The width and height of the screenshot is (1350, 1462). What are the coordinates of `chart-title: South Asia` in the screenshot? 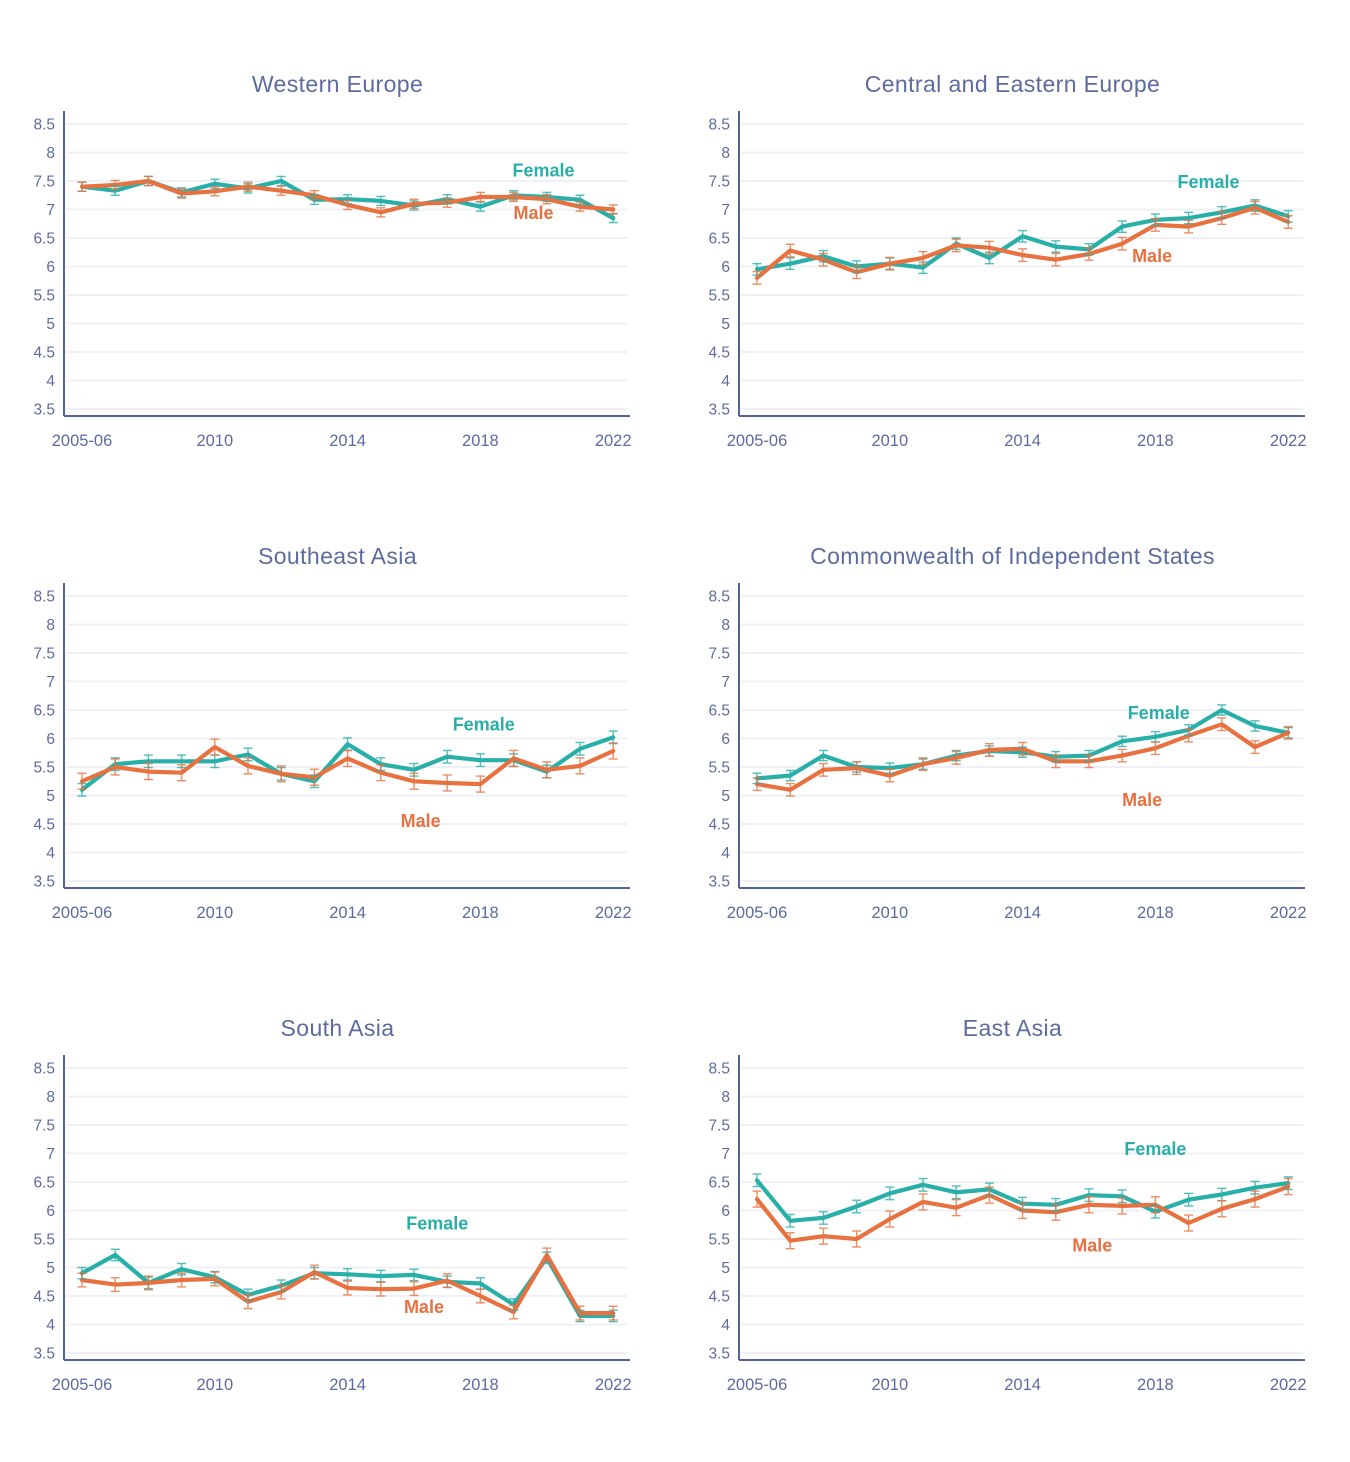 It's located at (337, 1028).